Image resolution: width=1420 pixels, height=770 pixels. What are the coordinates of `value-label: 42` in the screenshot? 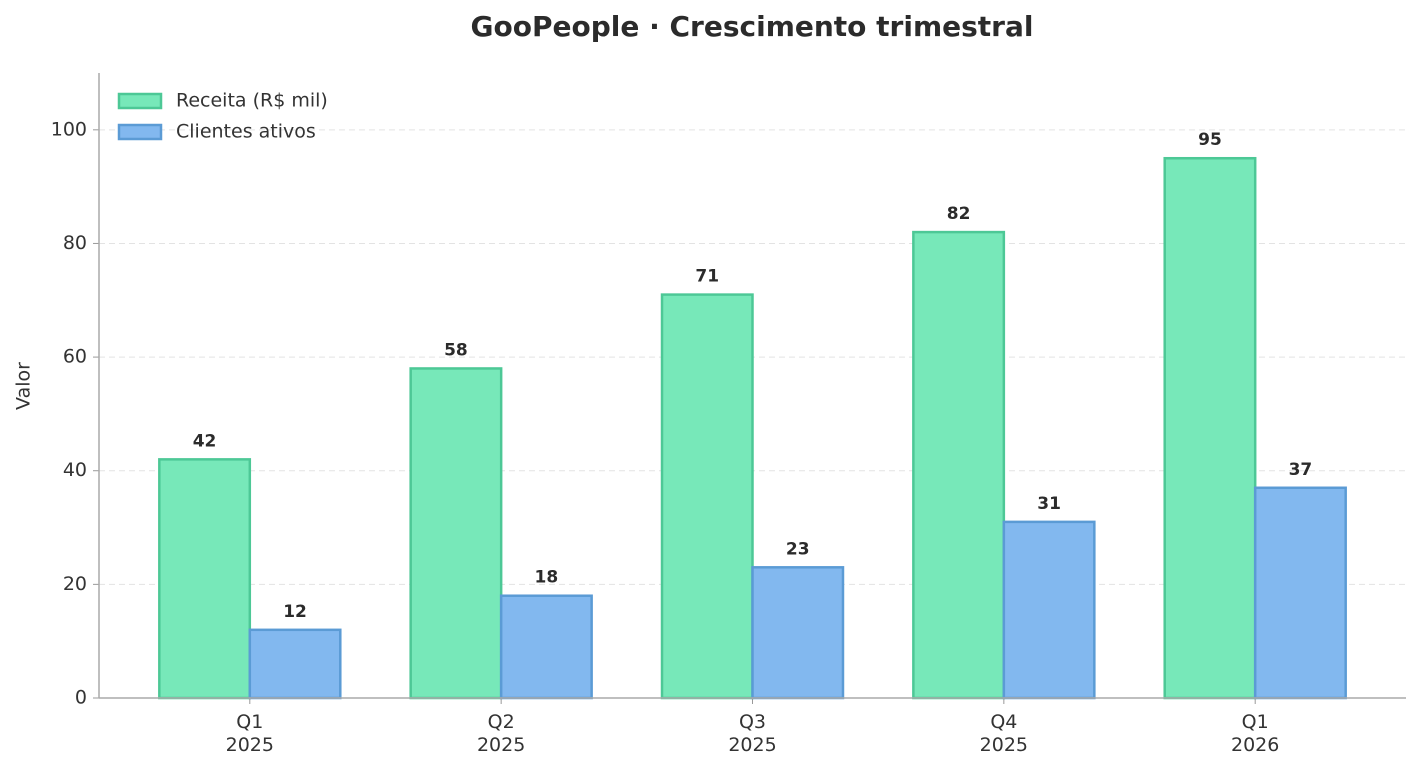 It's located at (205, 441).